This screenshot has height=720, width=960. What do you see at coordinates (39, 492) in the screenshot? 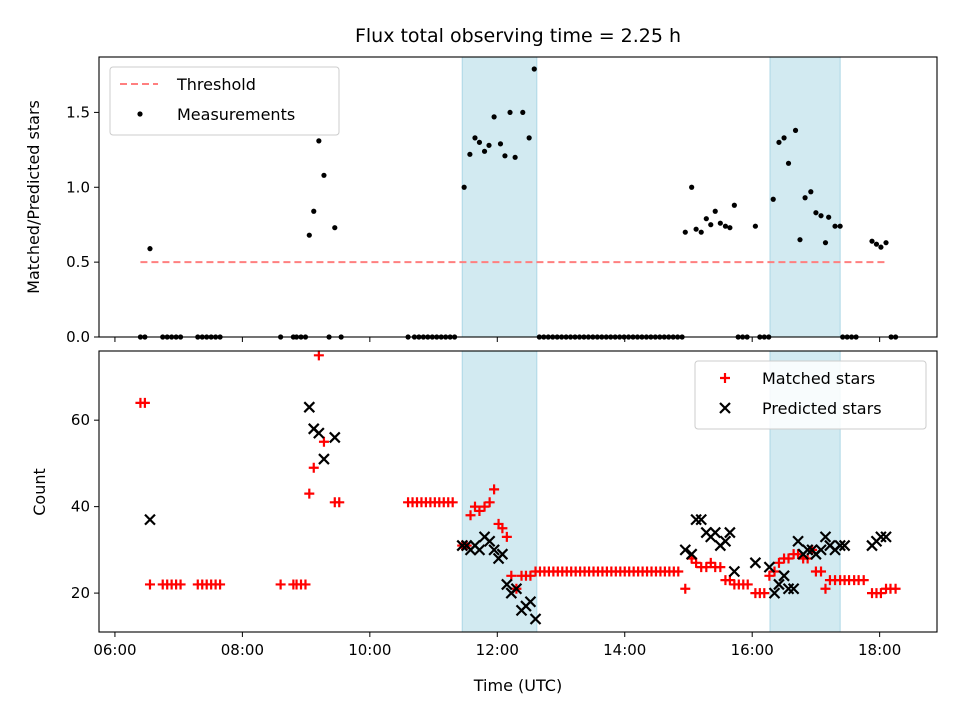
I see `bottom-y-axis-label: Count` at bounding box center [39, 492].